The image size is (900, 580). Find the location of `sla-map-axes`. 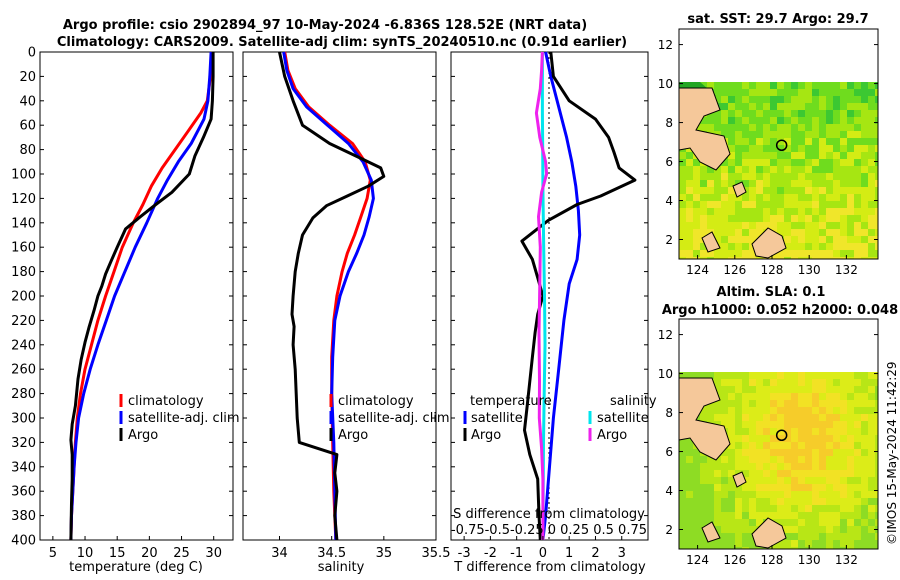

sla-map-axes is located at coordinates (778, 434).